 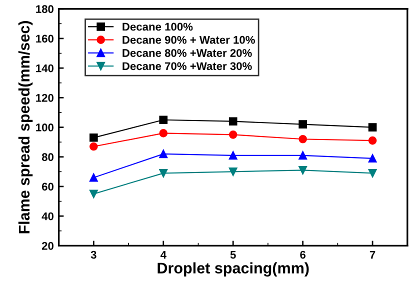 I want to click on y-tick-label: 60, so click(x=48, y=186).